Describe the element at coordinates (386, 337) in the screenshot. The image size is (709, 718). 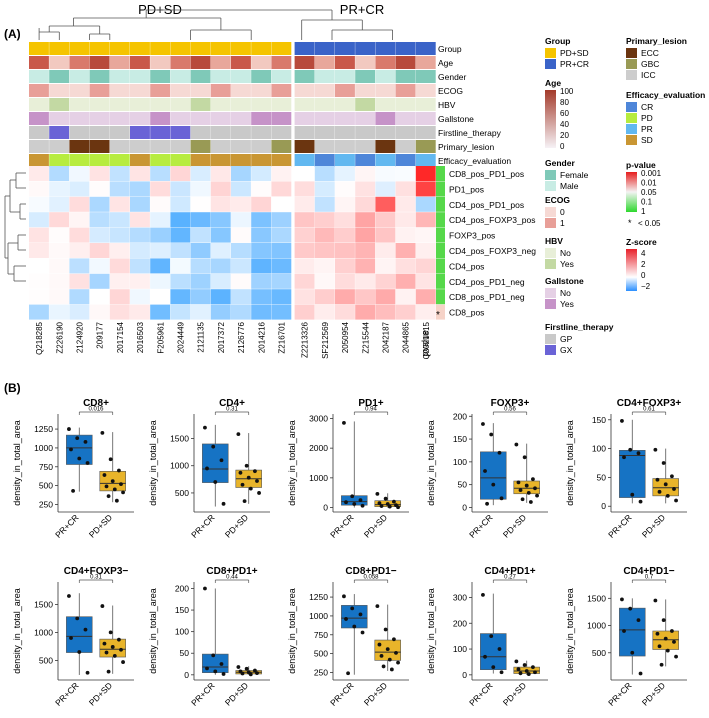
I see `sample-label: 2042187` at that location.